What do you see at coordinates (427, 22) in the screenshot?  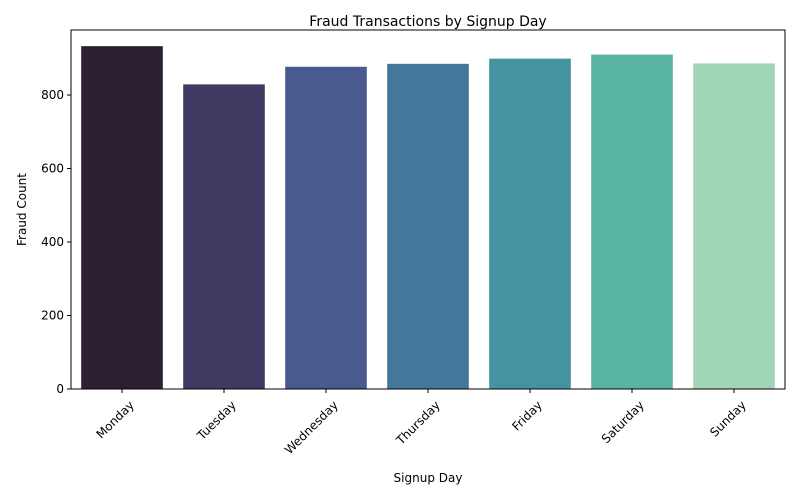 I see `chart-title: Fraud Transactions by Signup Day` at bounding box center [427, 22].